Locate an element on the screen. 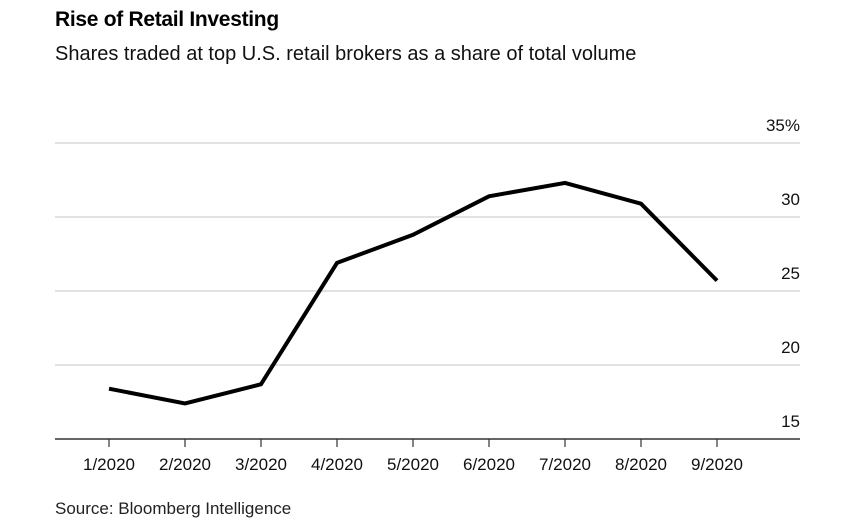 This screenshot has height=526, width=842. y-tick-label: 20 is located at coordinates (790, 347).